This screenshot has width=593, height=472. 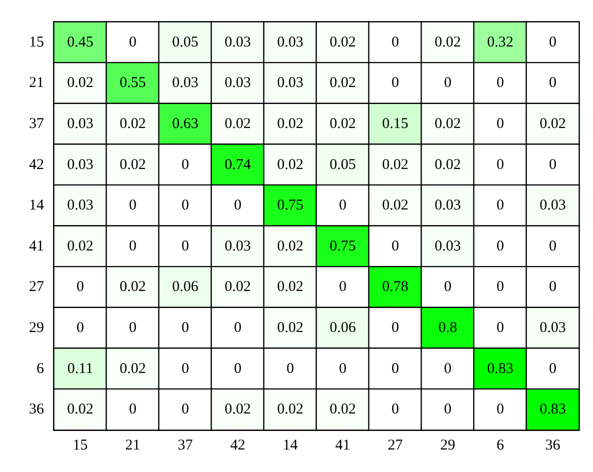 What do you see at coordinates (342, 446) in the screenshot?
I see `x-tick-label: 41` at bounding box center [342, 446].